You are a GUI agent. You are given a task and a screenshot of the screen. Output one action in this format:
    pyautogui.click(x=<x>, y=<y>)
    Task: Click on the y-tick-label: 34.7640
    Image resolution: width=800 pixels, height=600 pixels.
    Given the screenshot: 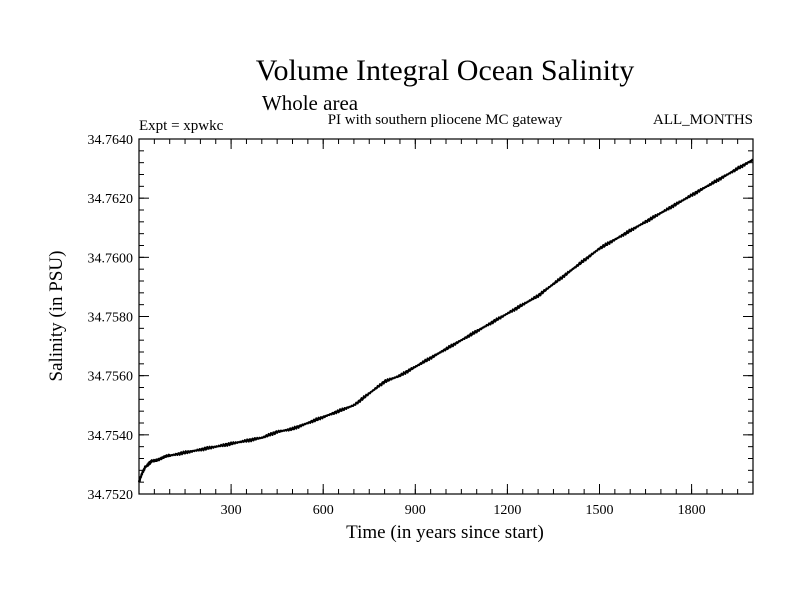 What is the action you would take?
    pyautogui.click(x=111, y=140)
    